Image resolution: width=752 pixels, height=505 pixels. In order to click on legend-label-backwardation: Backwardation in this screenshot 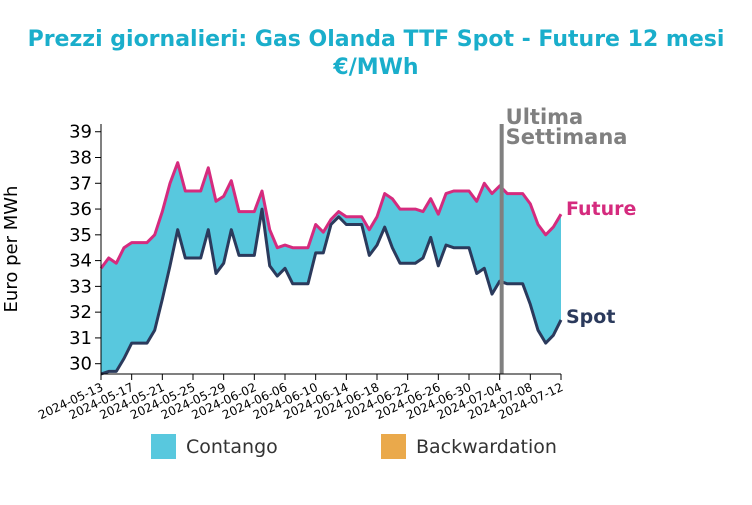, I will do `click(486, 447)`.